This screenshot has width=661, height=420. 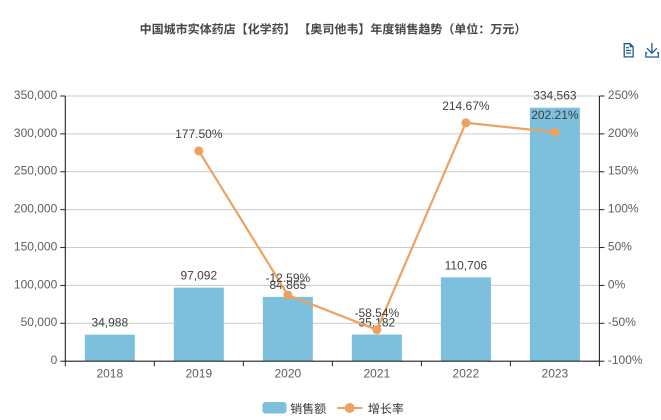 What do you see at coordinates (617, 284) in the screenshot?
I see `svg-text: 0%` at bounding box center [617, 284].